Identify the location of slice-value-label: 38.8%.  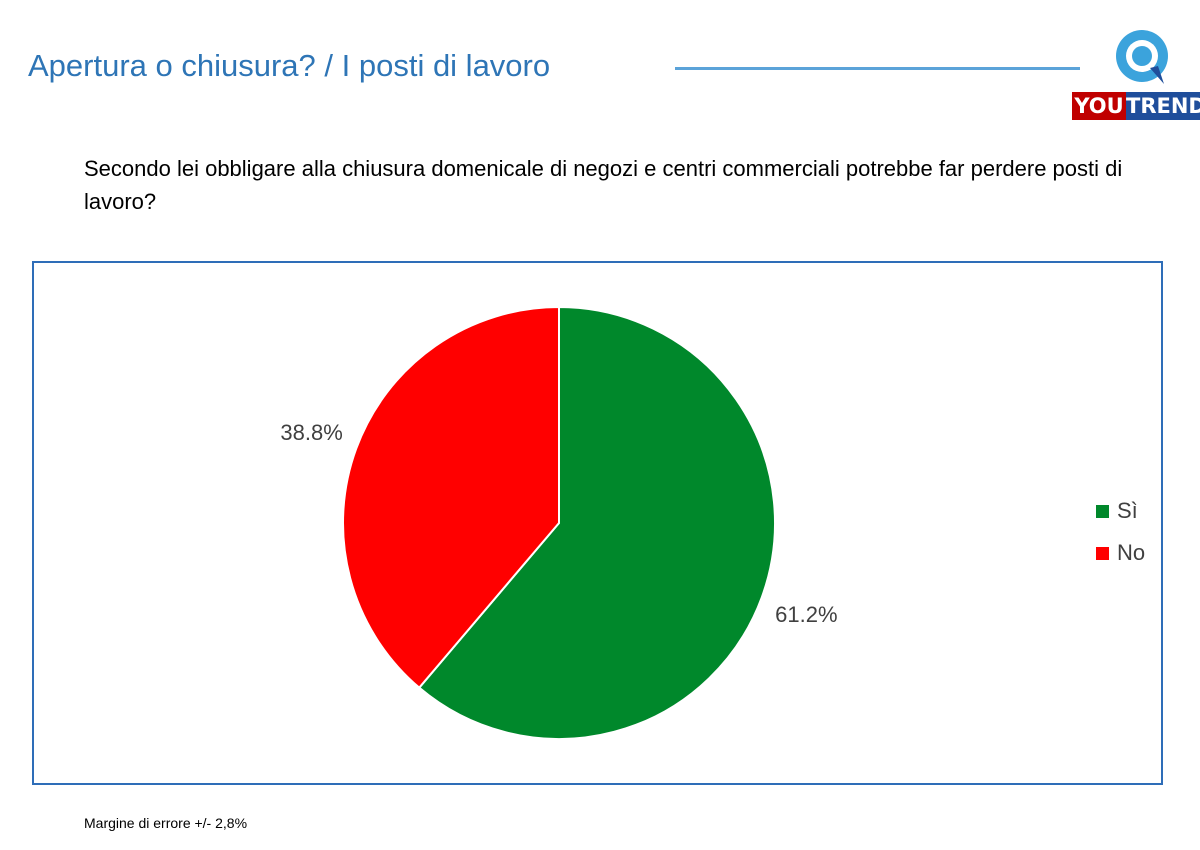
(311, 432).